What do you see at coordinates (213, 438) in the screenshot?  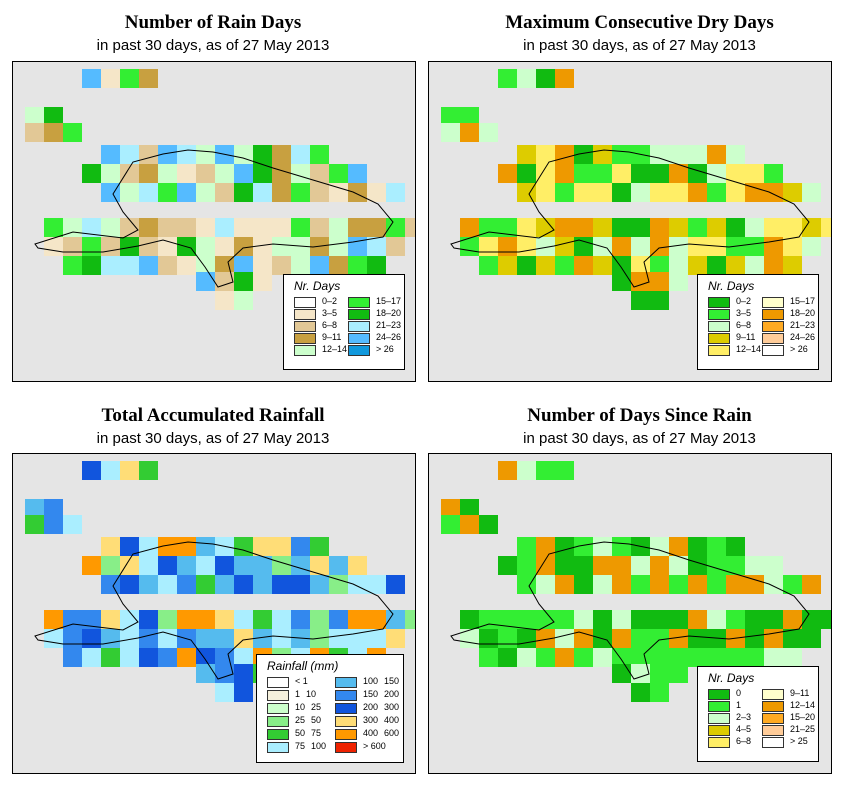 I see `panel-subtitle: in past 30 days, as of 27 May 2013` at bounding box center [213, 438].